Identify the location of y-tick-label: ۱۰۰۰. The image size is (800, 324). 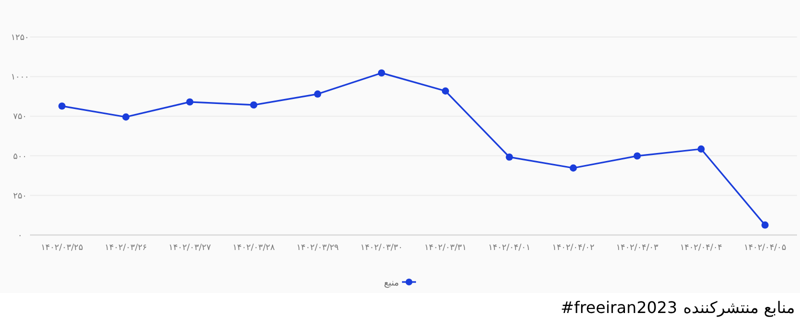
(20, 77).